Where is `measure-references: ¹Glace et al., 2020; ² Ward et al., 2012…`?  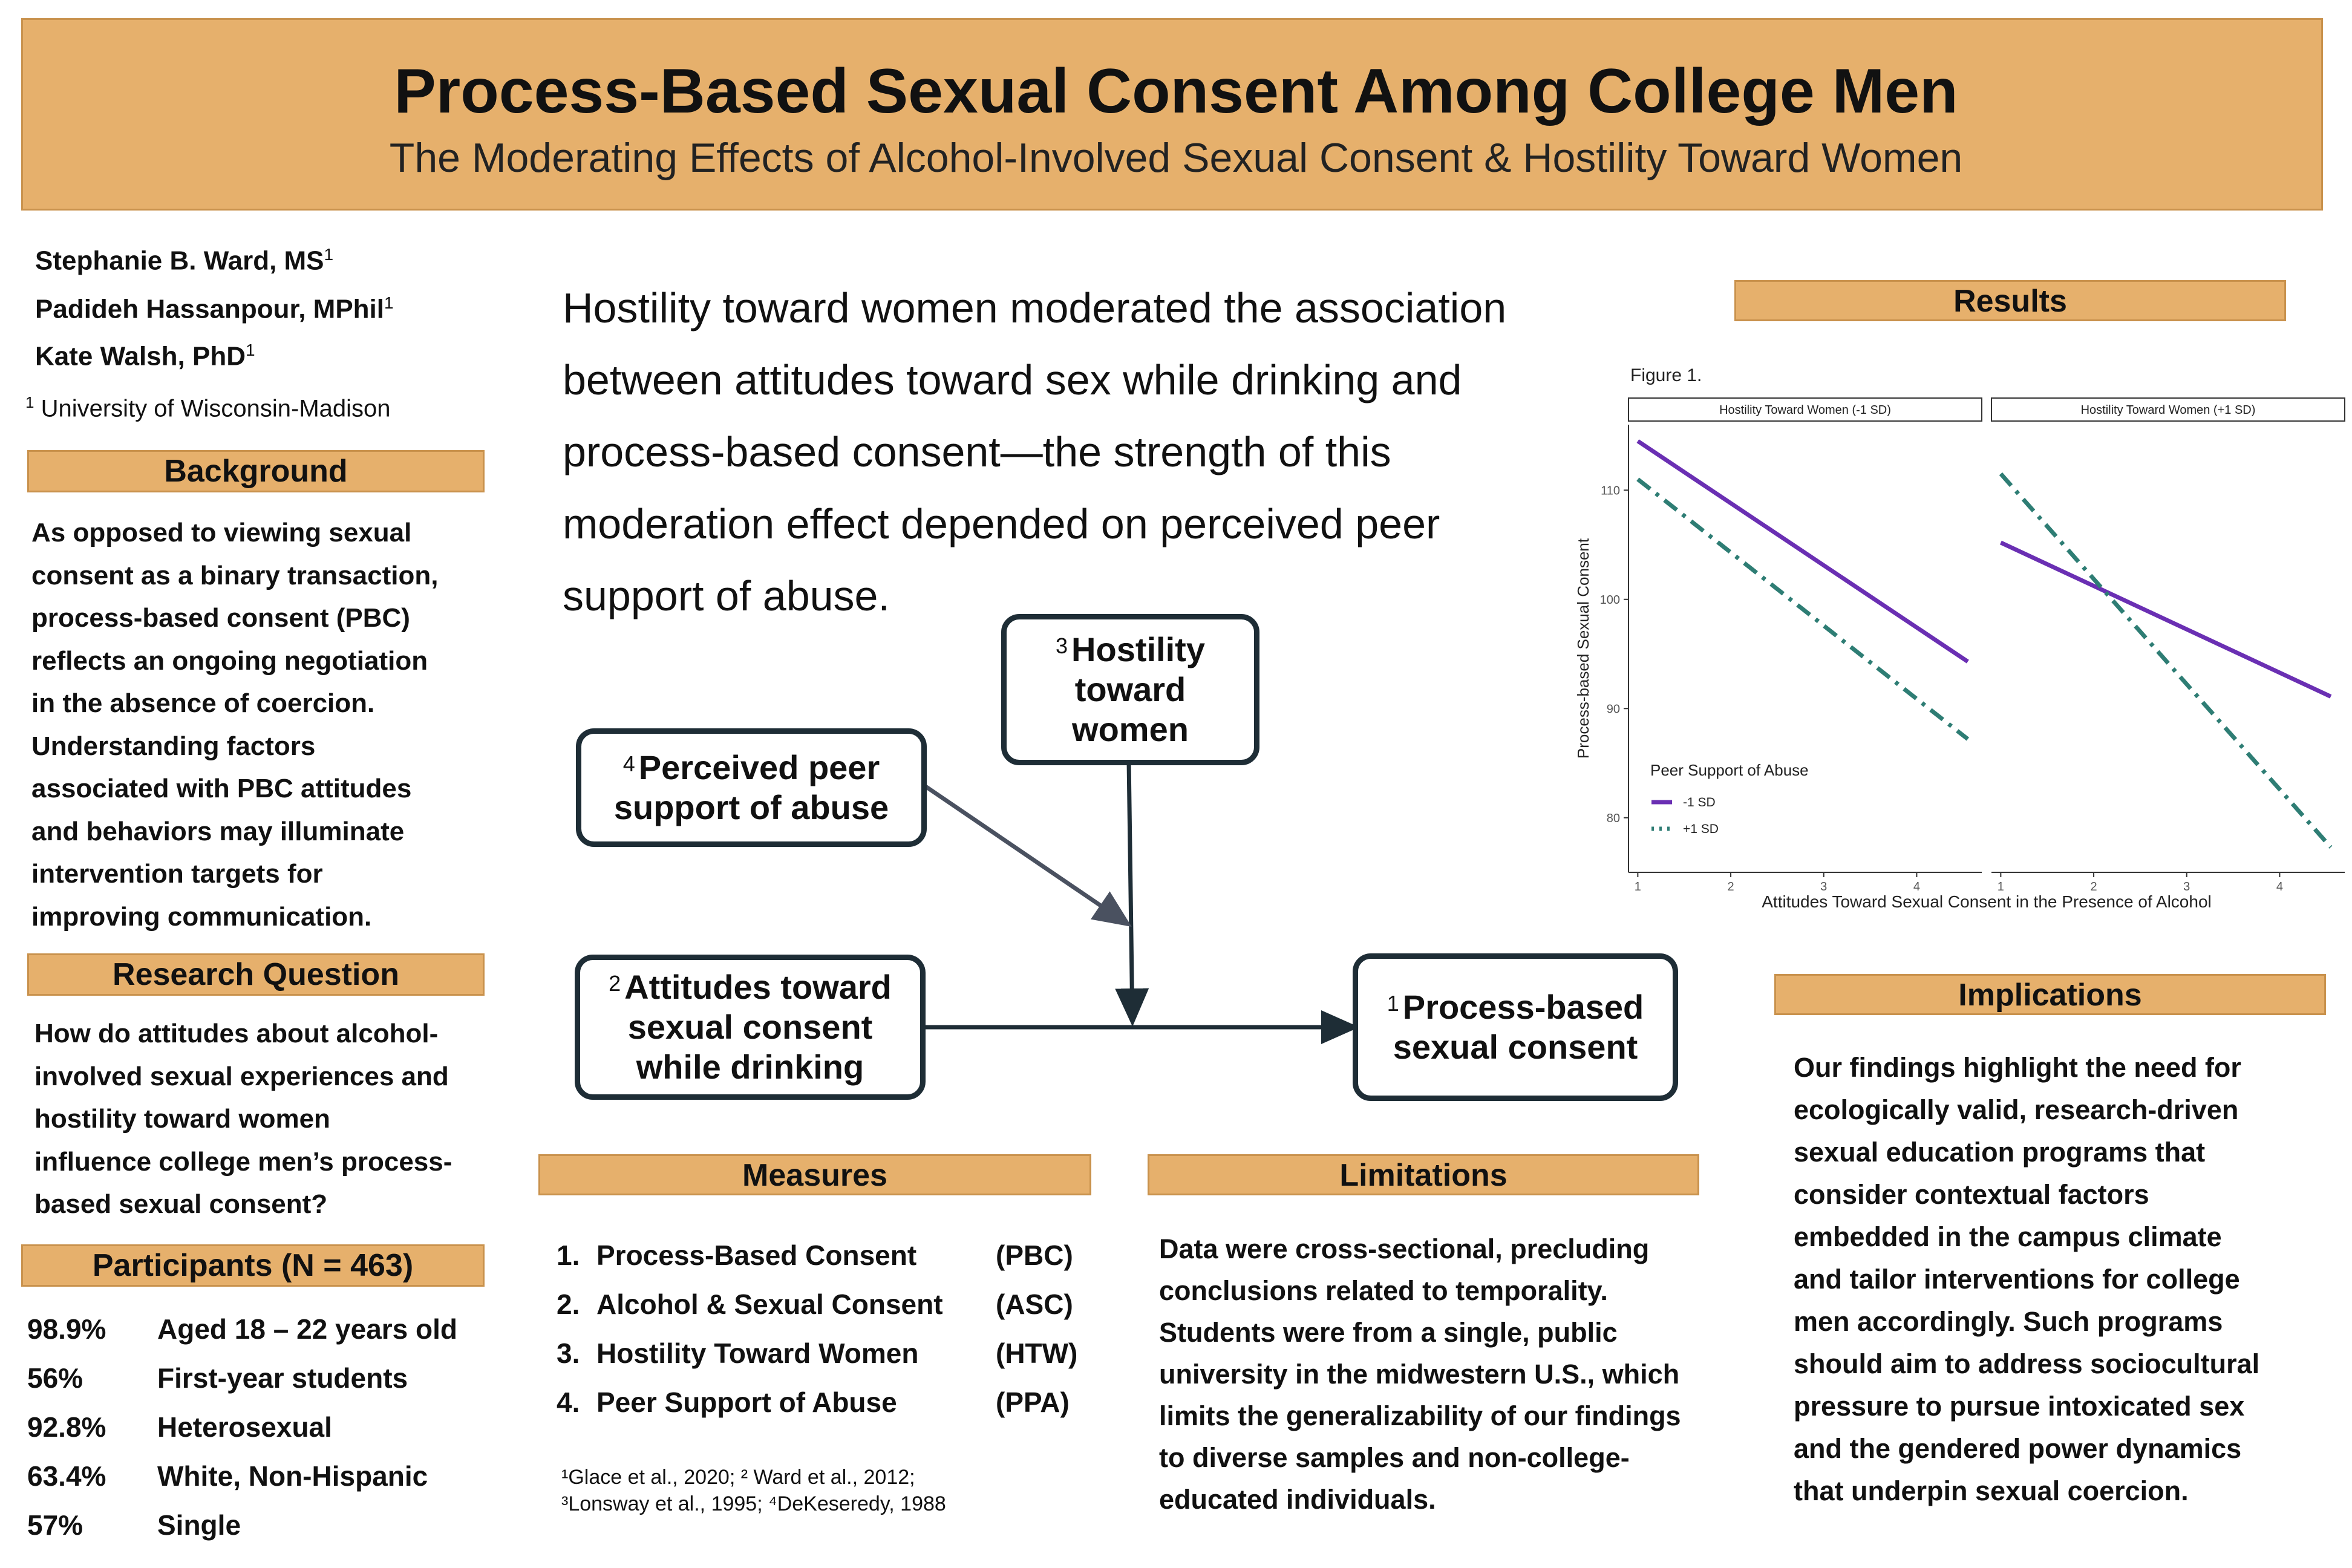 measure-references: ¹Glace et al., 2020; ² Ward et al., 2012… is located at coordinates (753, 1491).